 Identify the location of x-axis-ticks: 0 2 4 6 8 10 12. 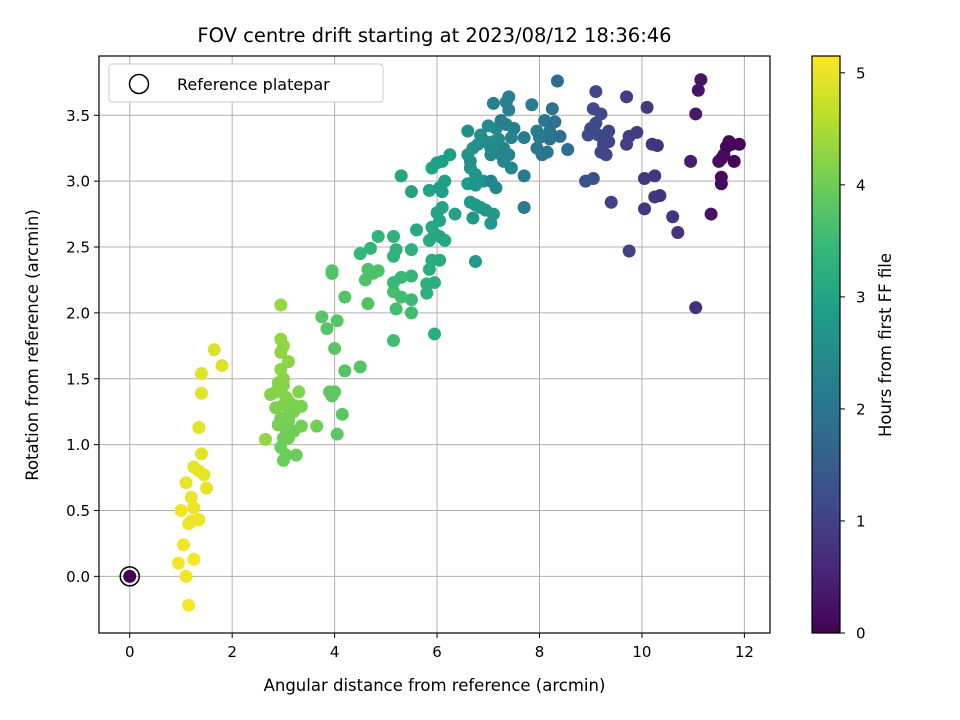
(439, 647).